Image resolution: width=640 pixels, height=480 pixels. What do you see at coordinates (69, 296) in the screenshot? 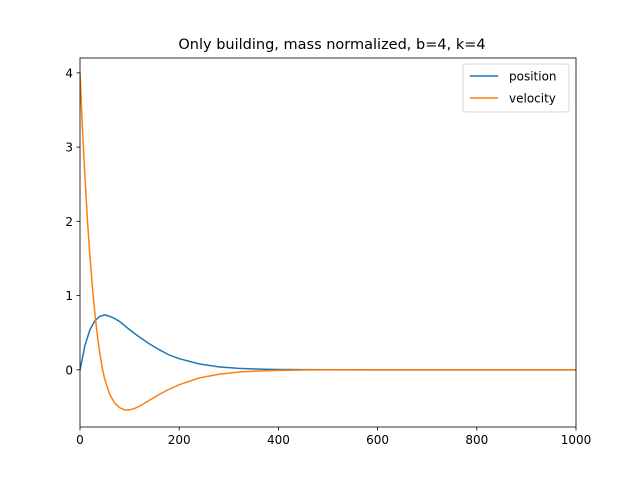
I see `y-tick-label: 1` at bounding box center [69, 296].